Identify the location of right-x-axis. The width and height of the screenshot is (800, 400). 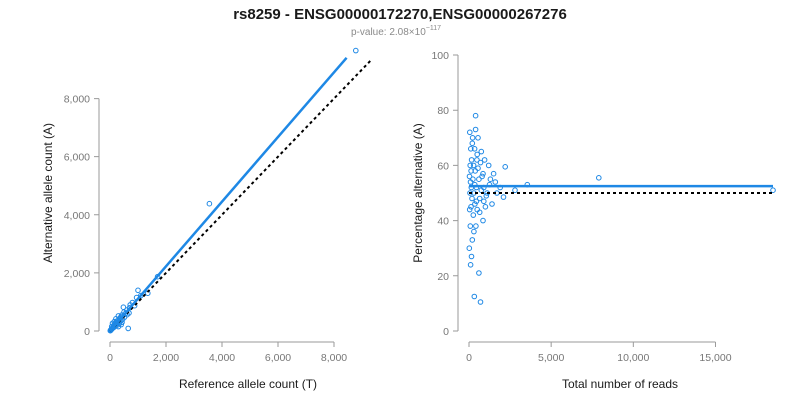
(592, 344).